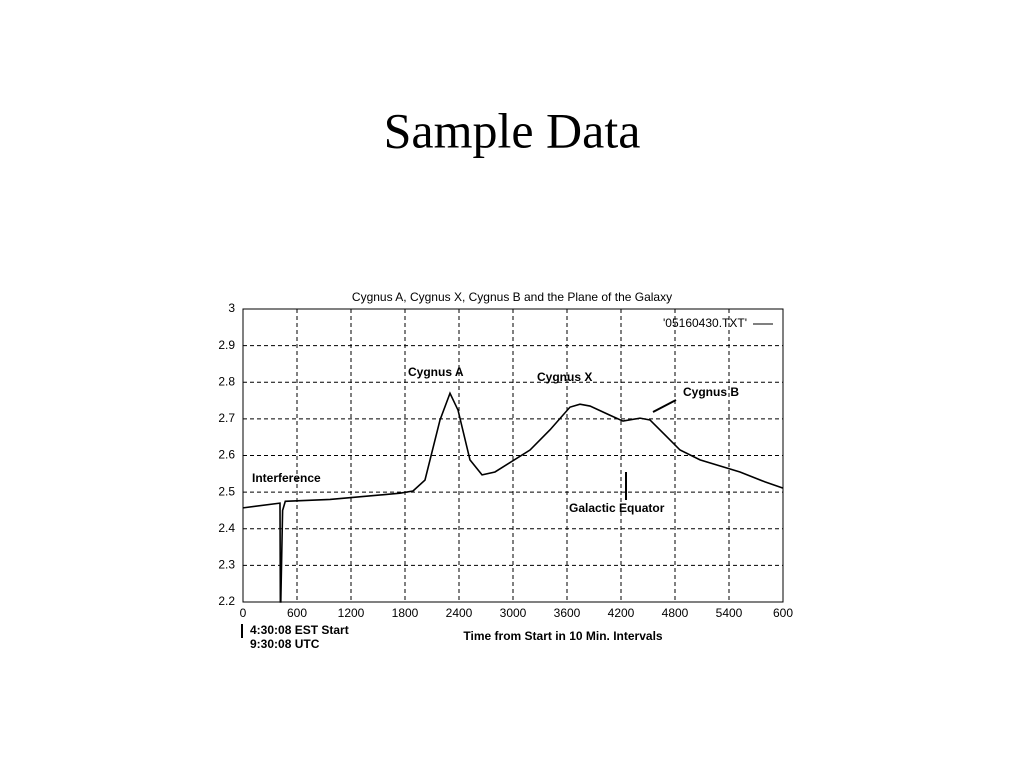 The height and width of the screenshot is (768, 1024). What do you see at coordinates (564, 377) in the screenshot?
I see `annotation: Cygnus X` at bounding box center [564, 377].